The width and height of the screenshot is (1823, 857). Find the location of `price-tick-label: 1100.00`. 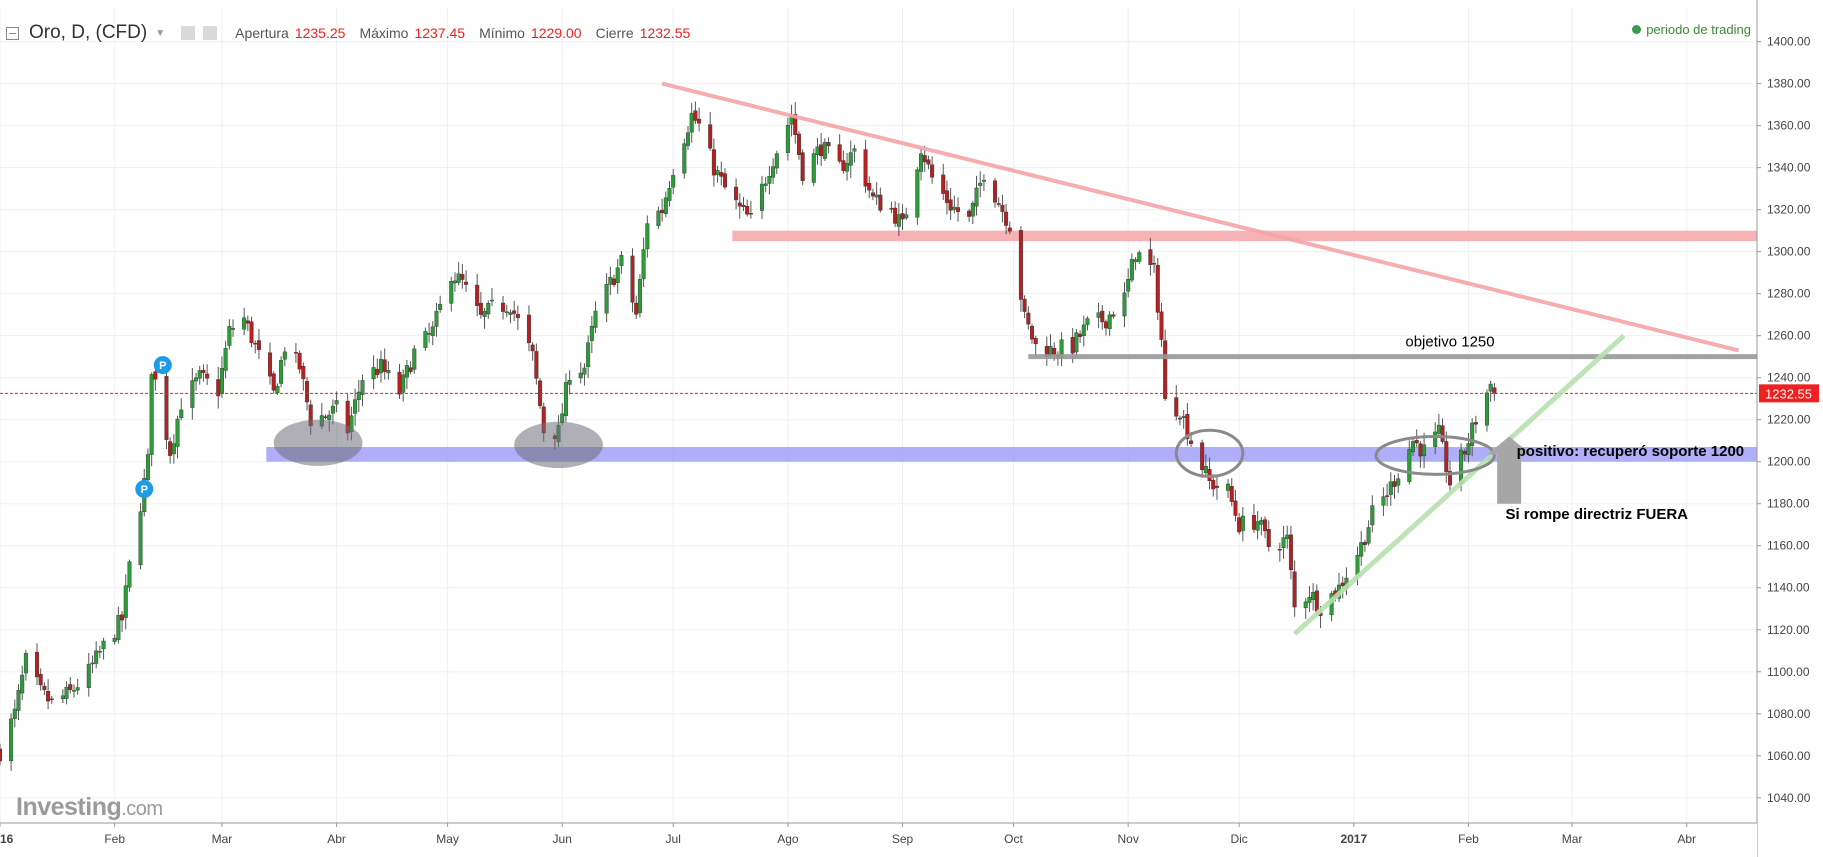

price-tick-label: 1100.00 is located at coordinates (1788, 672).